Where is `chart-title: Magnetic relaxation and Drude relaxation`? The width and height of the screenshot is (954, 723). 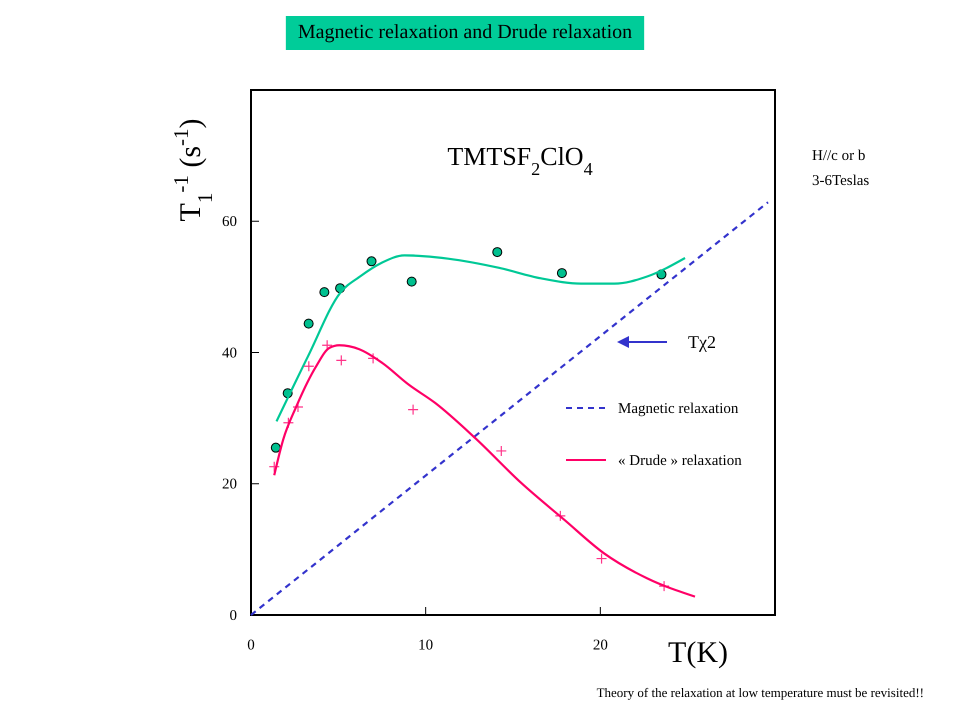
chart-title: Magnetic relaxation and Drude relaxation is located at coordinates (465, 32).